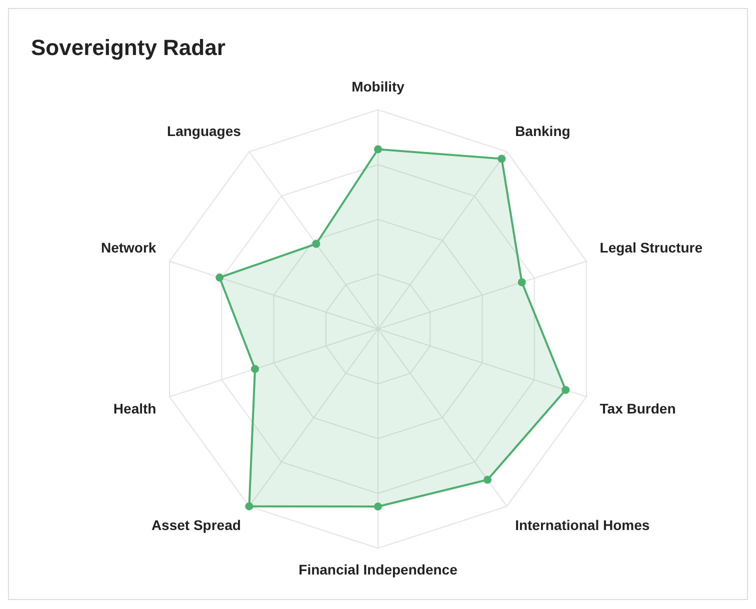 This screenshot has height=609, width=756. Describe the element at coordinates (582, 524) in the screenshot. I see `spoke-label: International Homes` at that location.